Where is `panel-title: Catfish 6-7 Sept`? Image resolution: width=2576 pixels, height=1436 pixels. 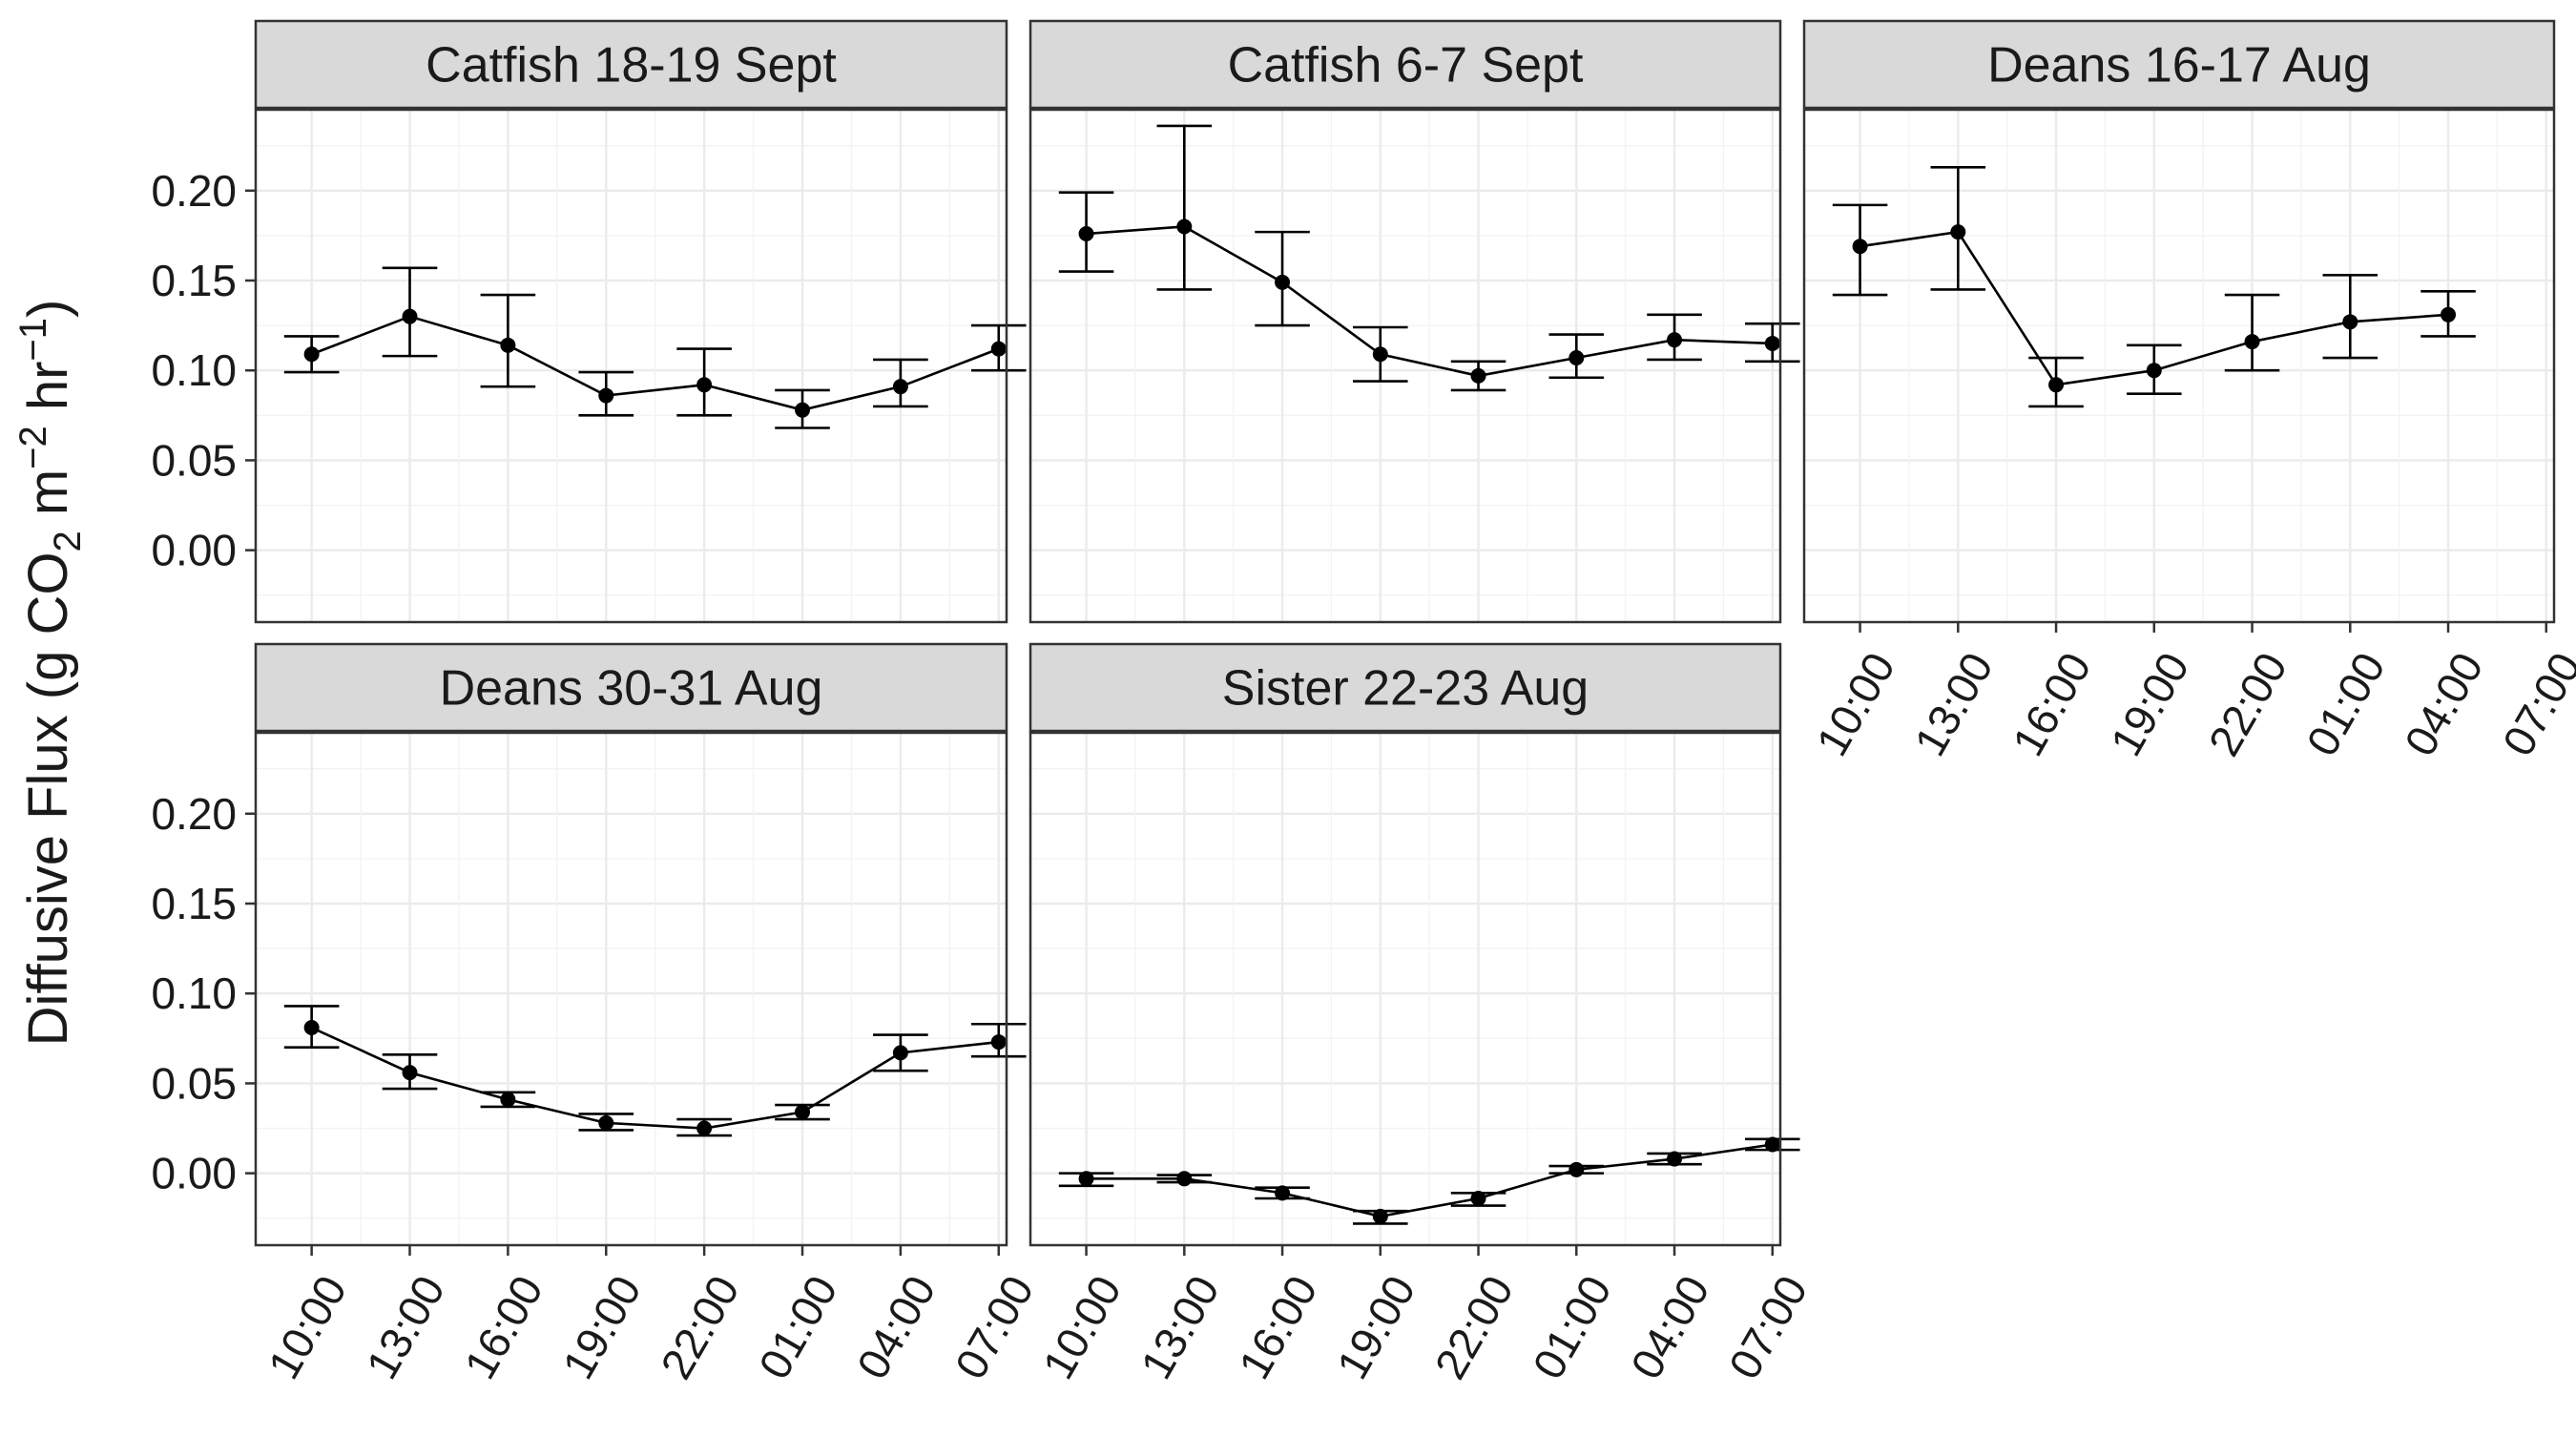 panel-title: Catfish 6-7 Sept is located at coordinates (1406, 66).